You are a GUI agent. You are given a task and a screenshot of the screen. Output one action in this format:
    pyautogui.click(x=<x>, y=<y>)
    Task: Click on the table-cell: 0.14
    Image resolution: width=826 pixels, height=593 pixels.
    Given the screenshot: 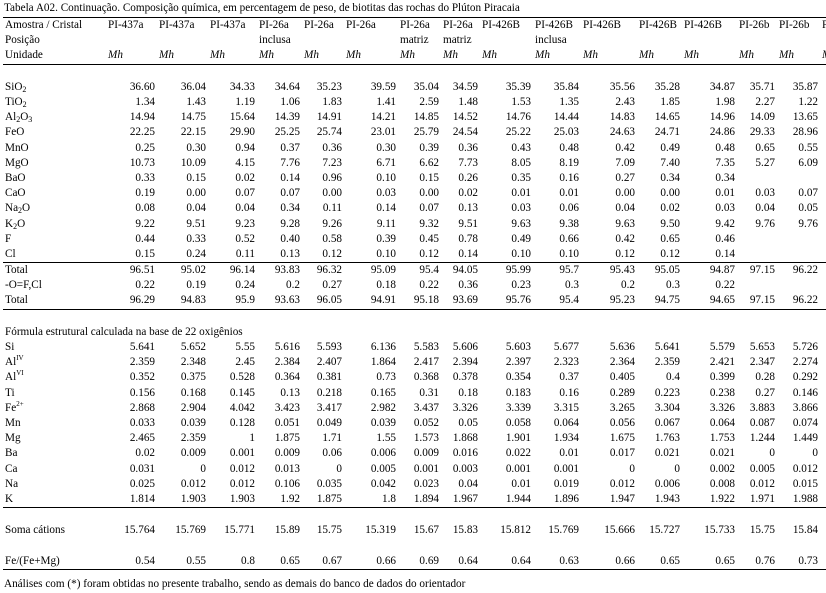 What is the action you would take?
    pyautogui.click(x=386, y=208)
    